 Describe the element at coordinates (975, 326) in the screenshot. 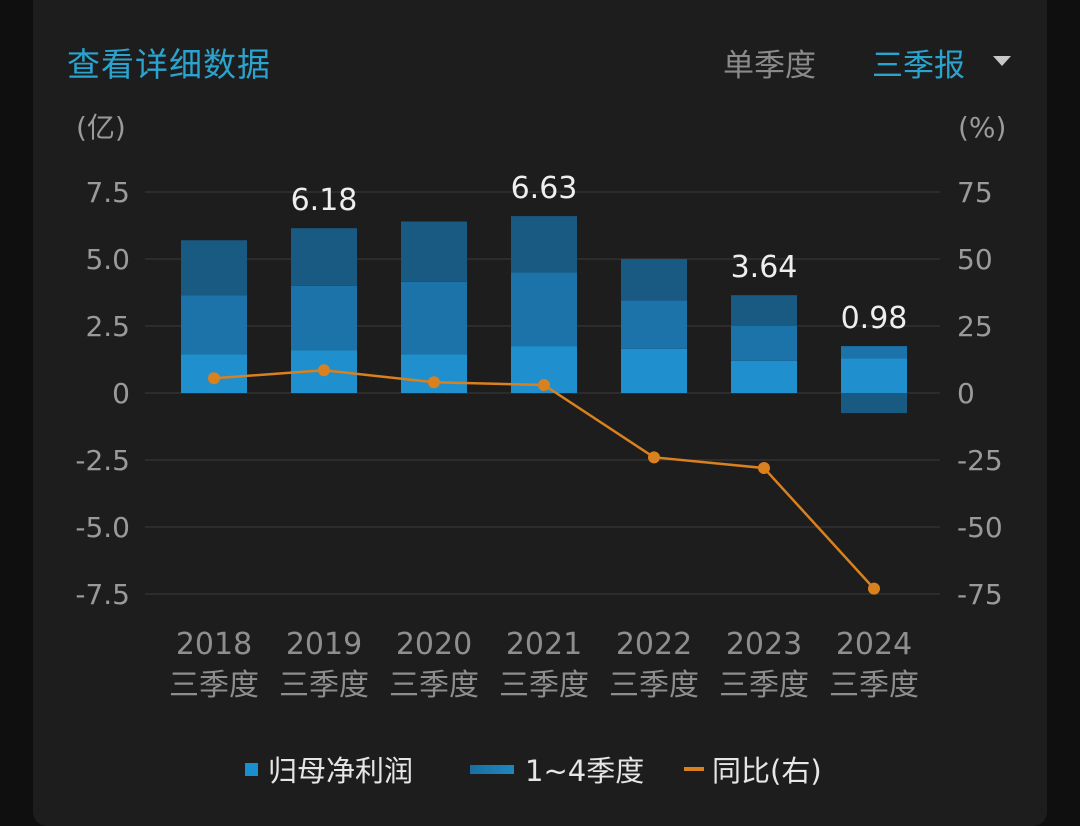

I see `y2-tick-label: 25` at that location.